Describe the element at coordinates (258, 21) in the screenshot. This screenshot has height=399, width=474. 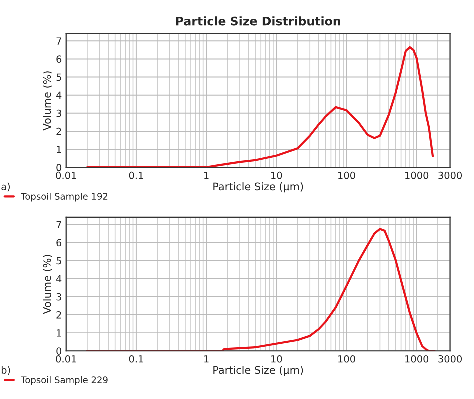
I see `chart-title: Particle Size Distribution` at that location.